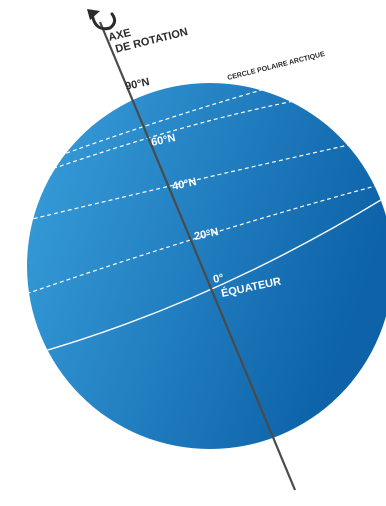  Describe the element at coordinates (206, 234) in the screenshot. I see `lat20-label: 20°N` at that location.